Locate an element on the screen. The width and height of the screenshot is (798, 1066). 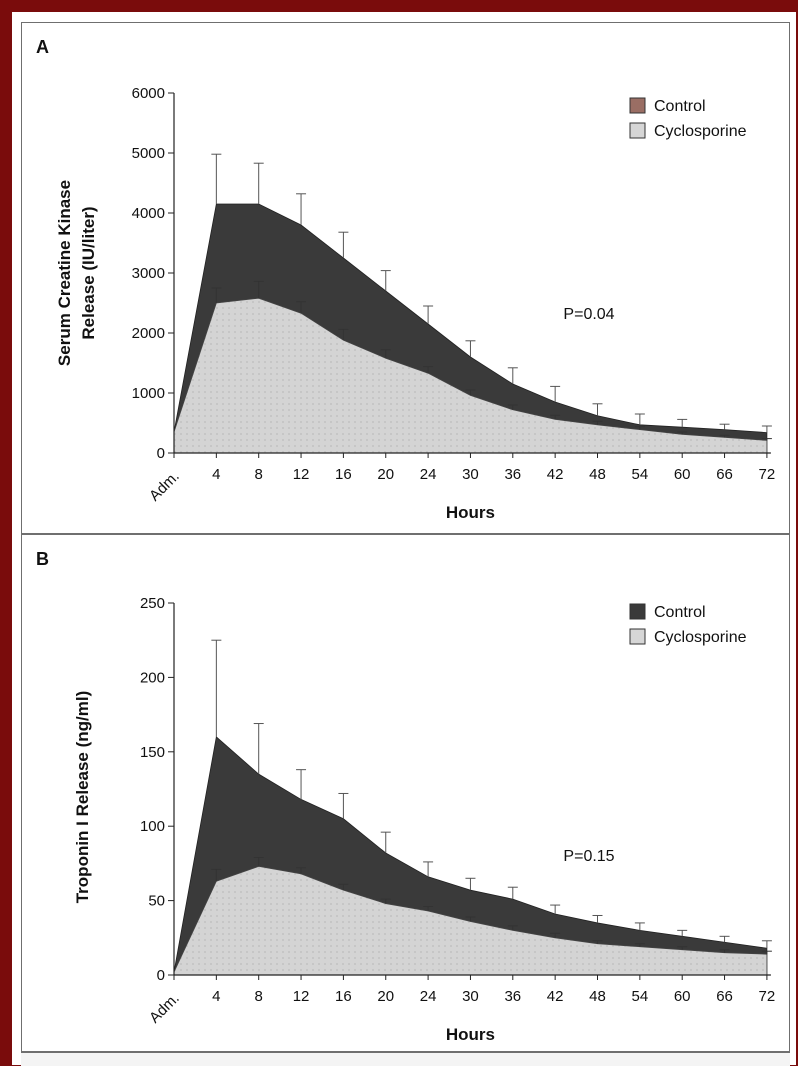
x-axis-label: Hours is located at coordinates (470, 1034).